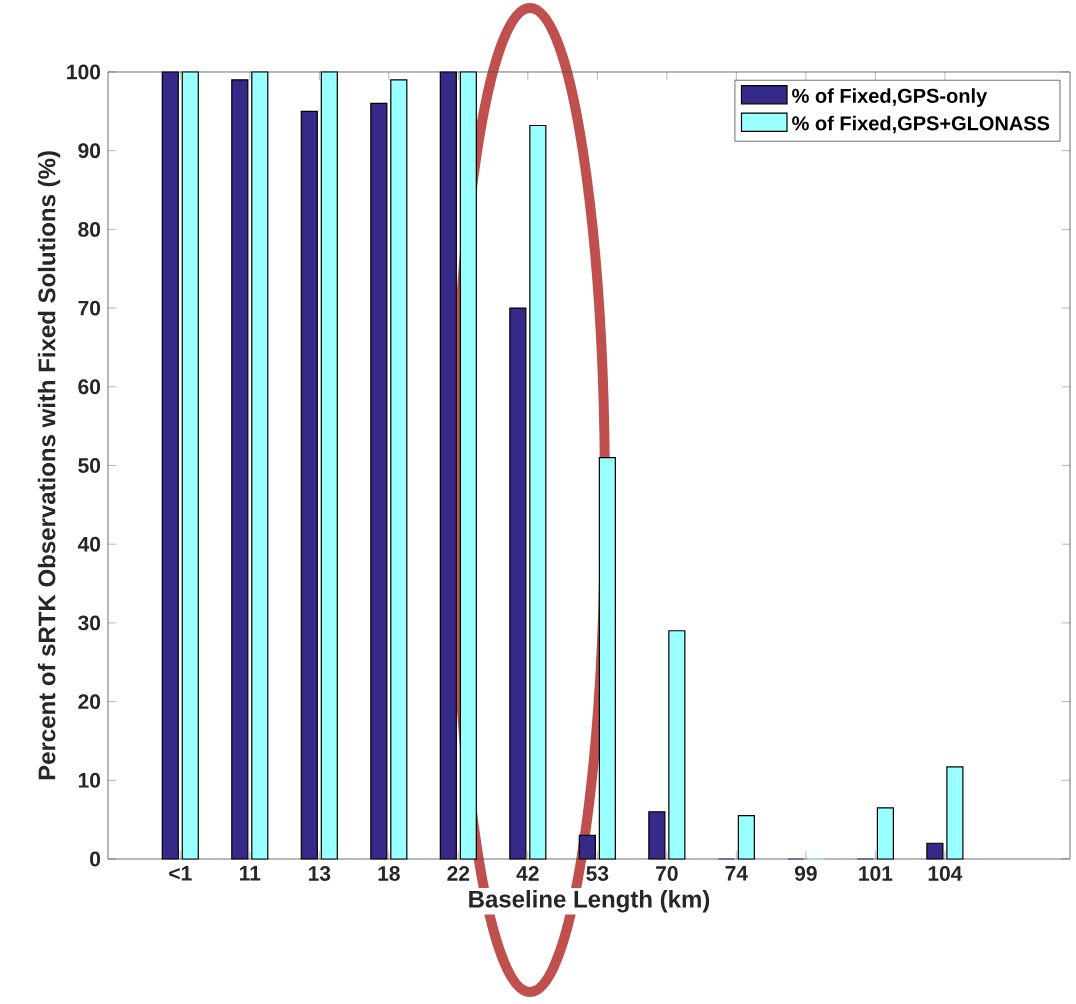 This screenshot has width=1076, height=1004. I want to click on y-tick-label: 80, so click(89, 229).